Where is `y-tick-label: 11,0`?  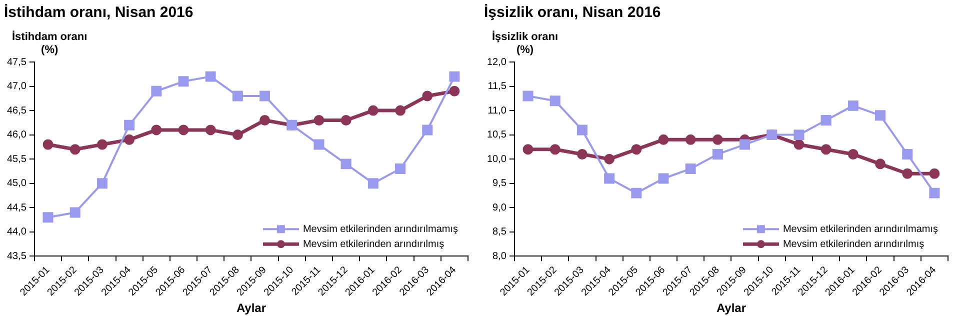 y-tick-label: 11,0 is located at coordinates (497, 110).